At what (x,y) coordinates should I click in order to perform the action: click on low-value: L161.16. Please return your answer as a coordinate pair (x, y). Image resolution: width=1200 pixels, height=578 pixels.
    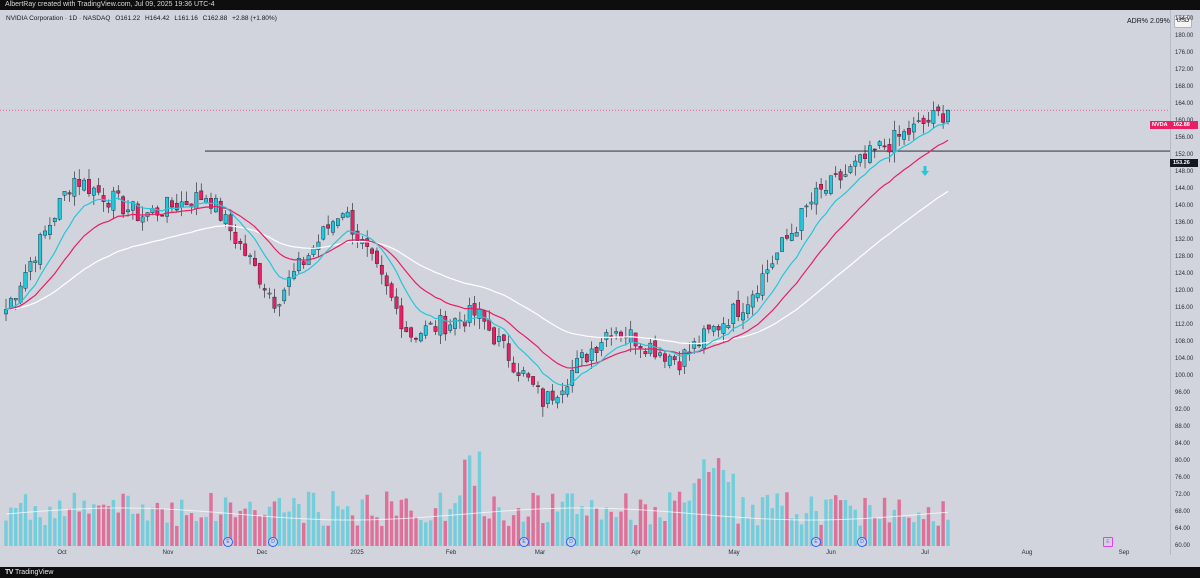
    Looking at the image, I should click on (186, 18).